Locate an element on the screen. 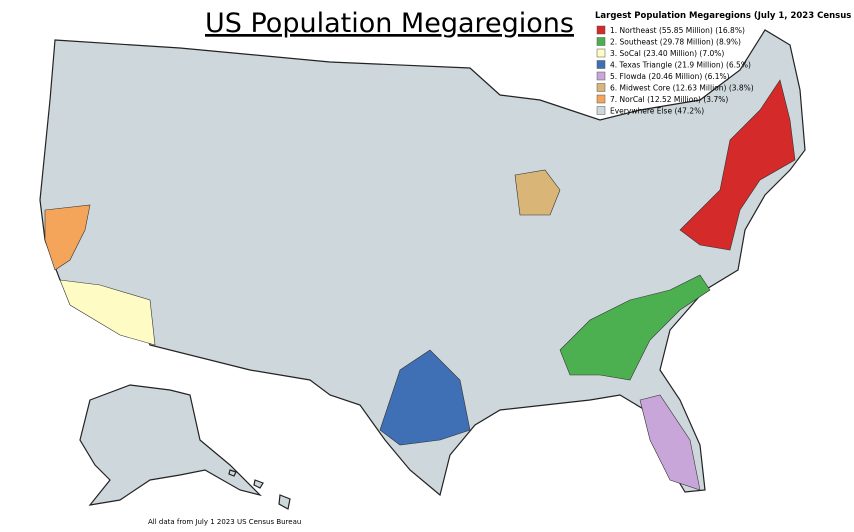 The height and width of the screenshot is (532, 854). northeast-region is located at coordinates (737, 165).